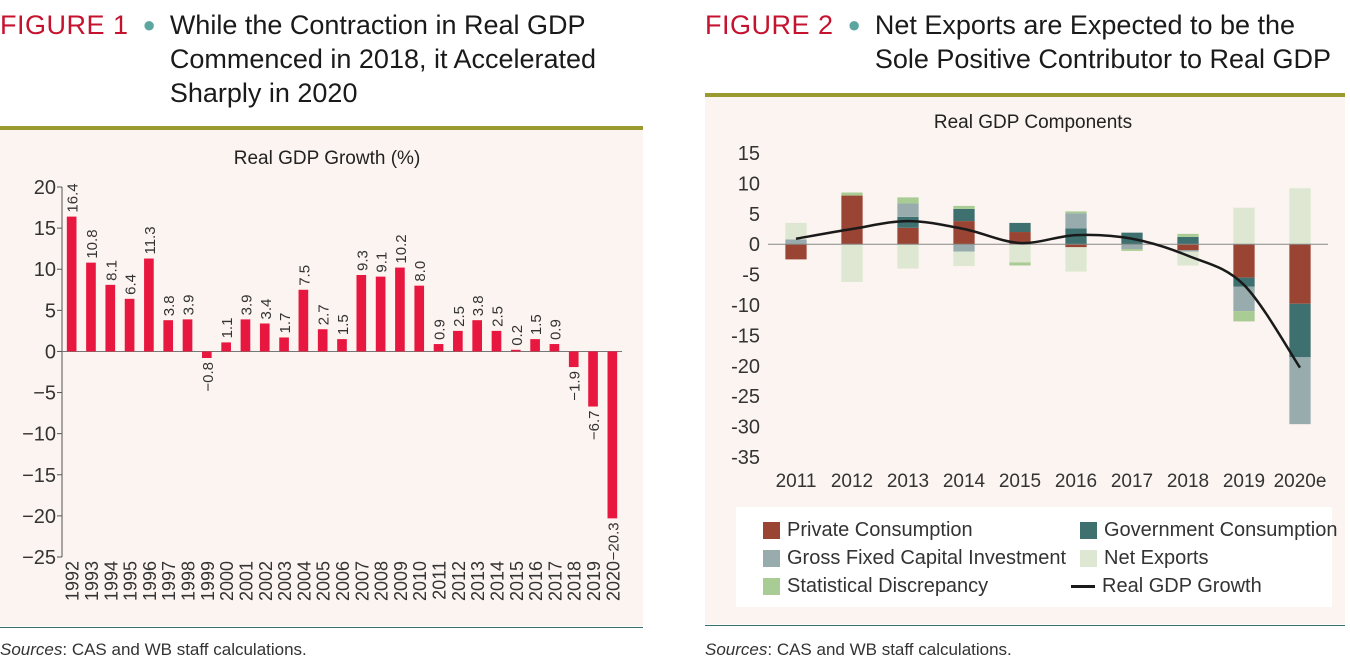 The width and height of the screenshot is (1350, 670). Describe the element at coordinates (92, 243) in the screenshot. I see `data-label: 10.8` at that location.